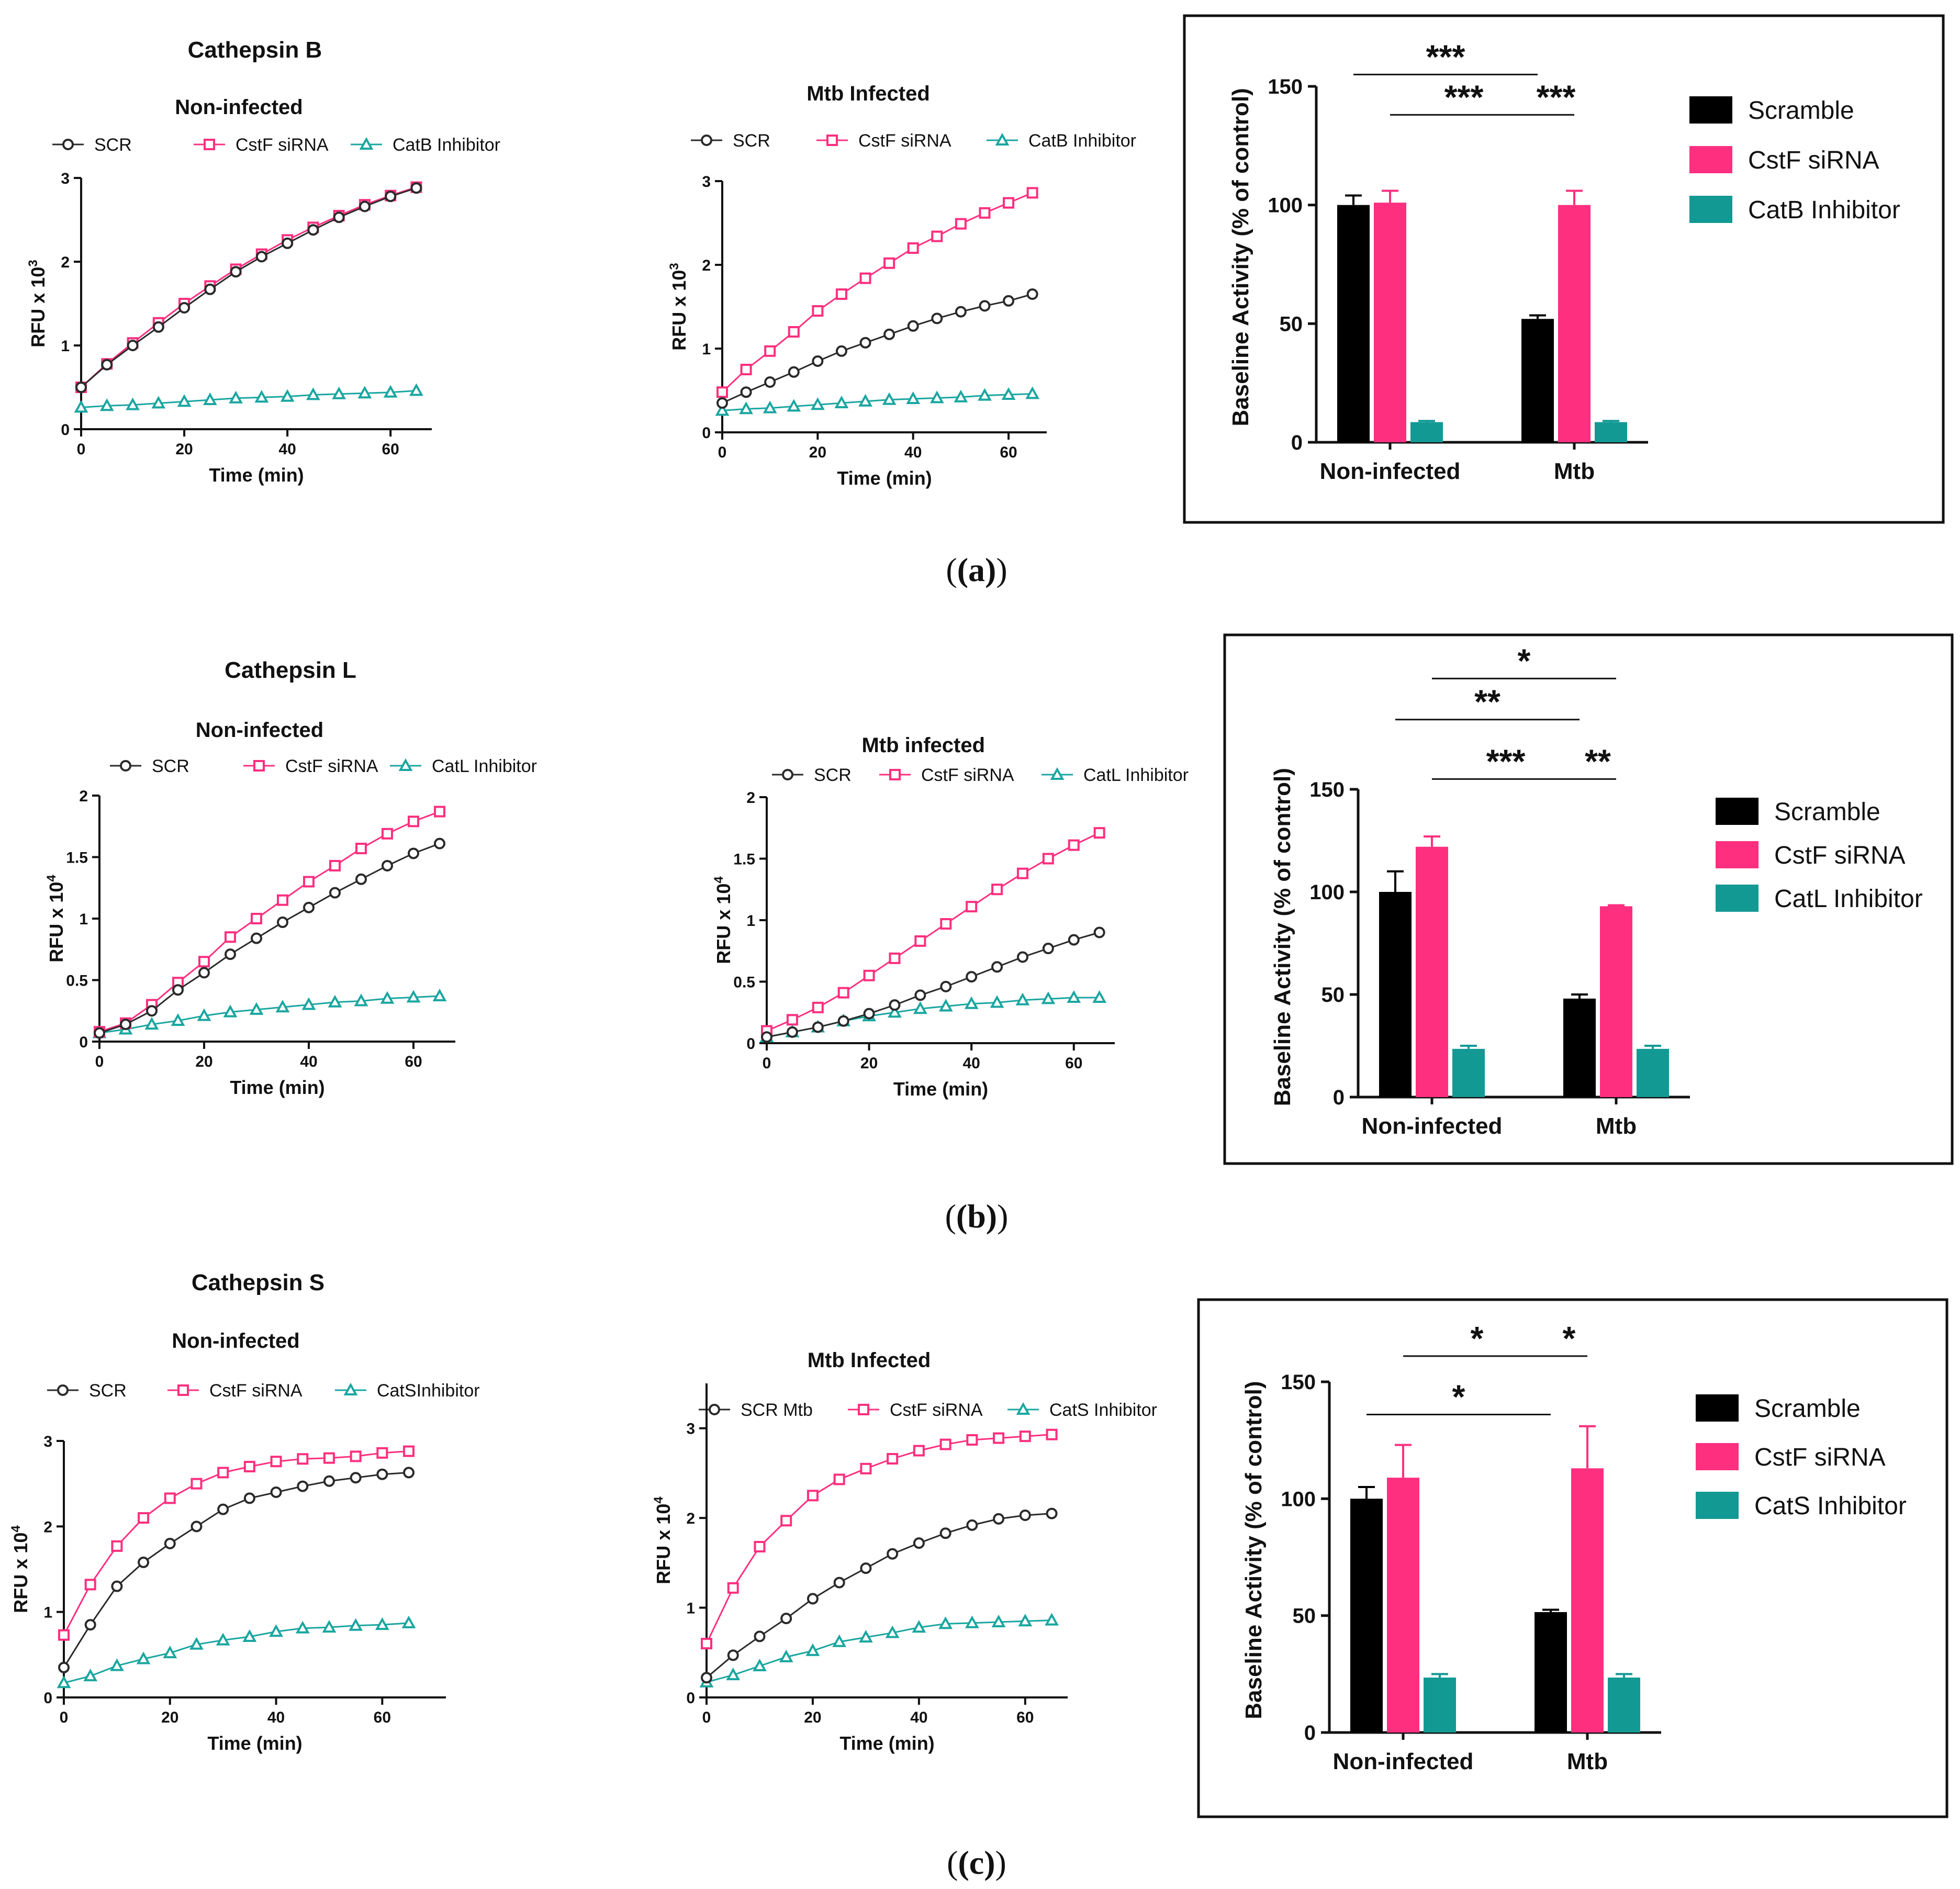  What do you see at coordinates (1254, 1550) in the screenshot?
I see `y-axis-label: Baseline Activity (% of control)` at bounding box center [1254, 1550].